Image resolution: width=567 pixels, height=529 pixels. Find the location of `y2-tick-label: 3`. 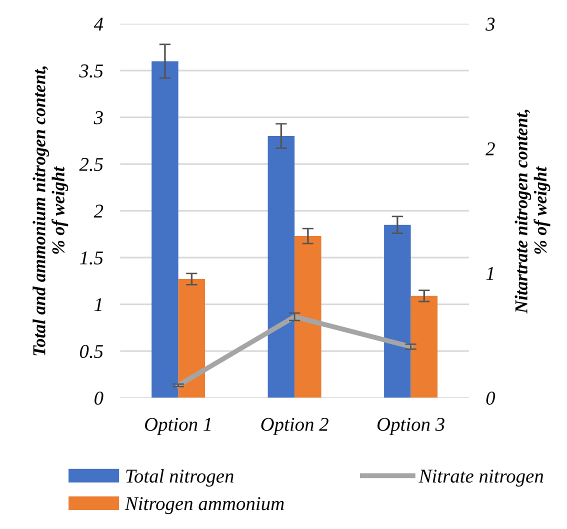

y2-tick-label: 3 is located at coordinates (490, 24).